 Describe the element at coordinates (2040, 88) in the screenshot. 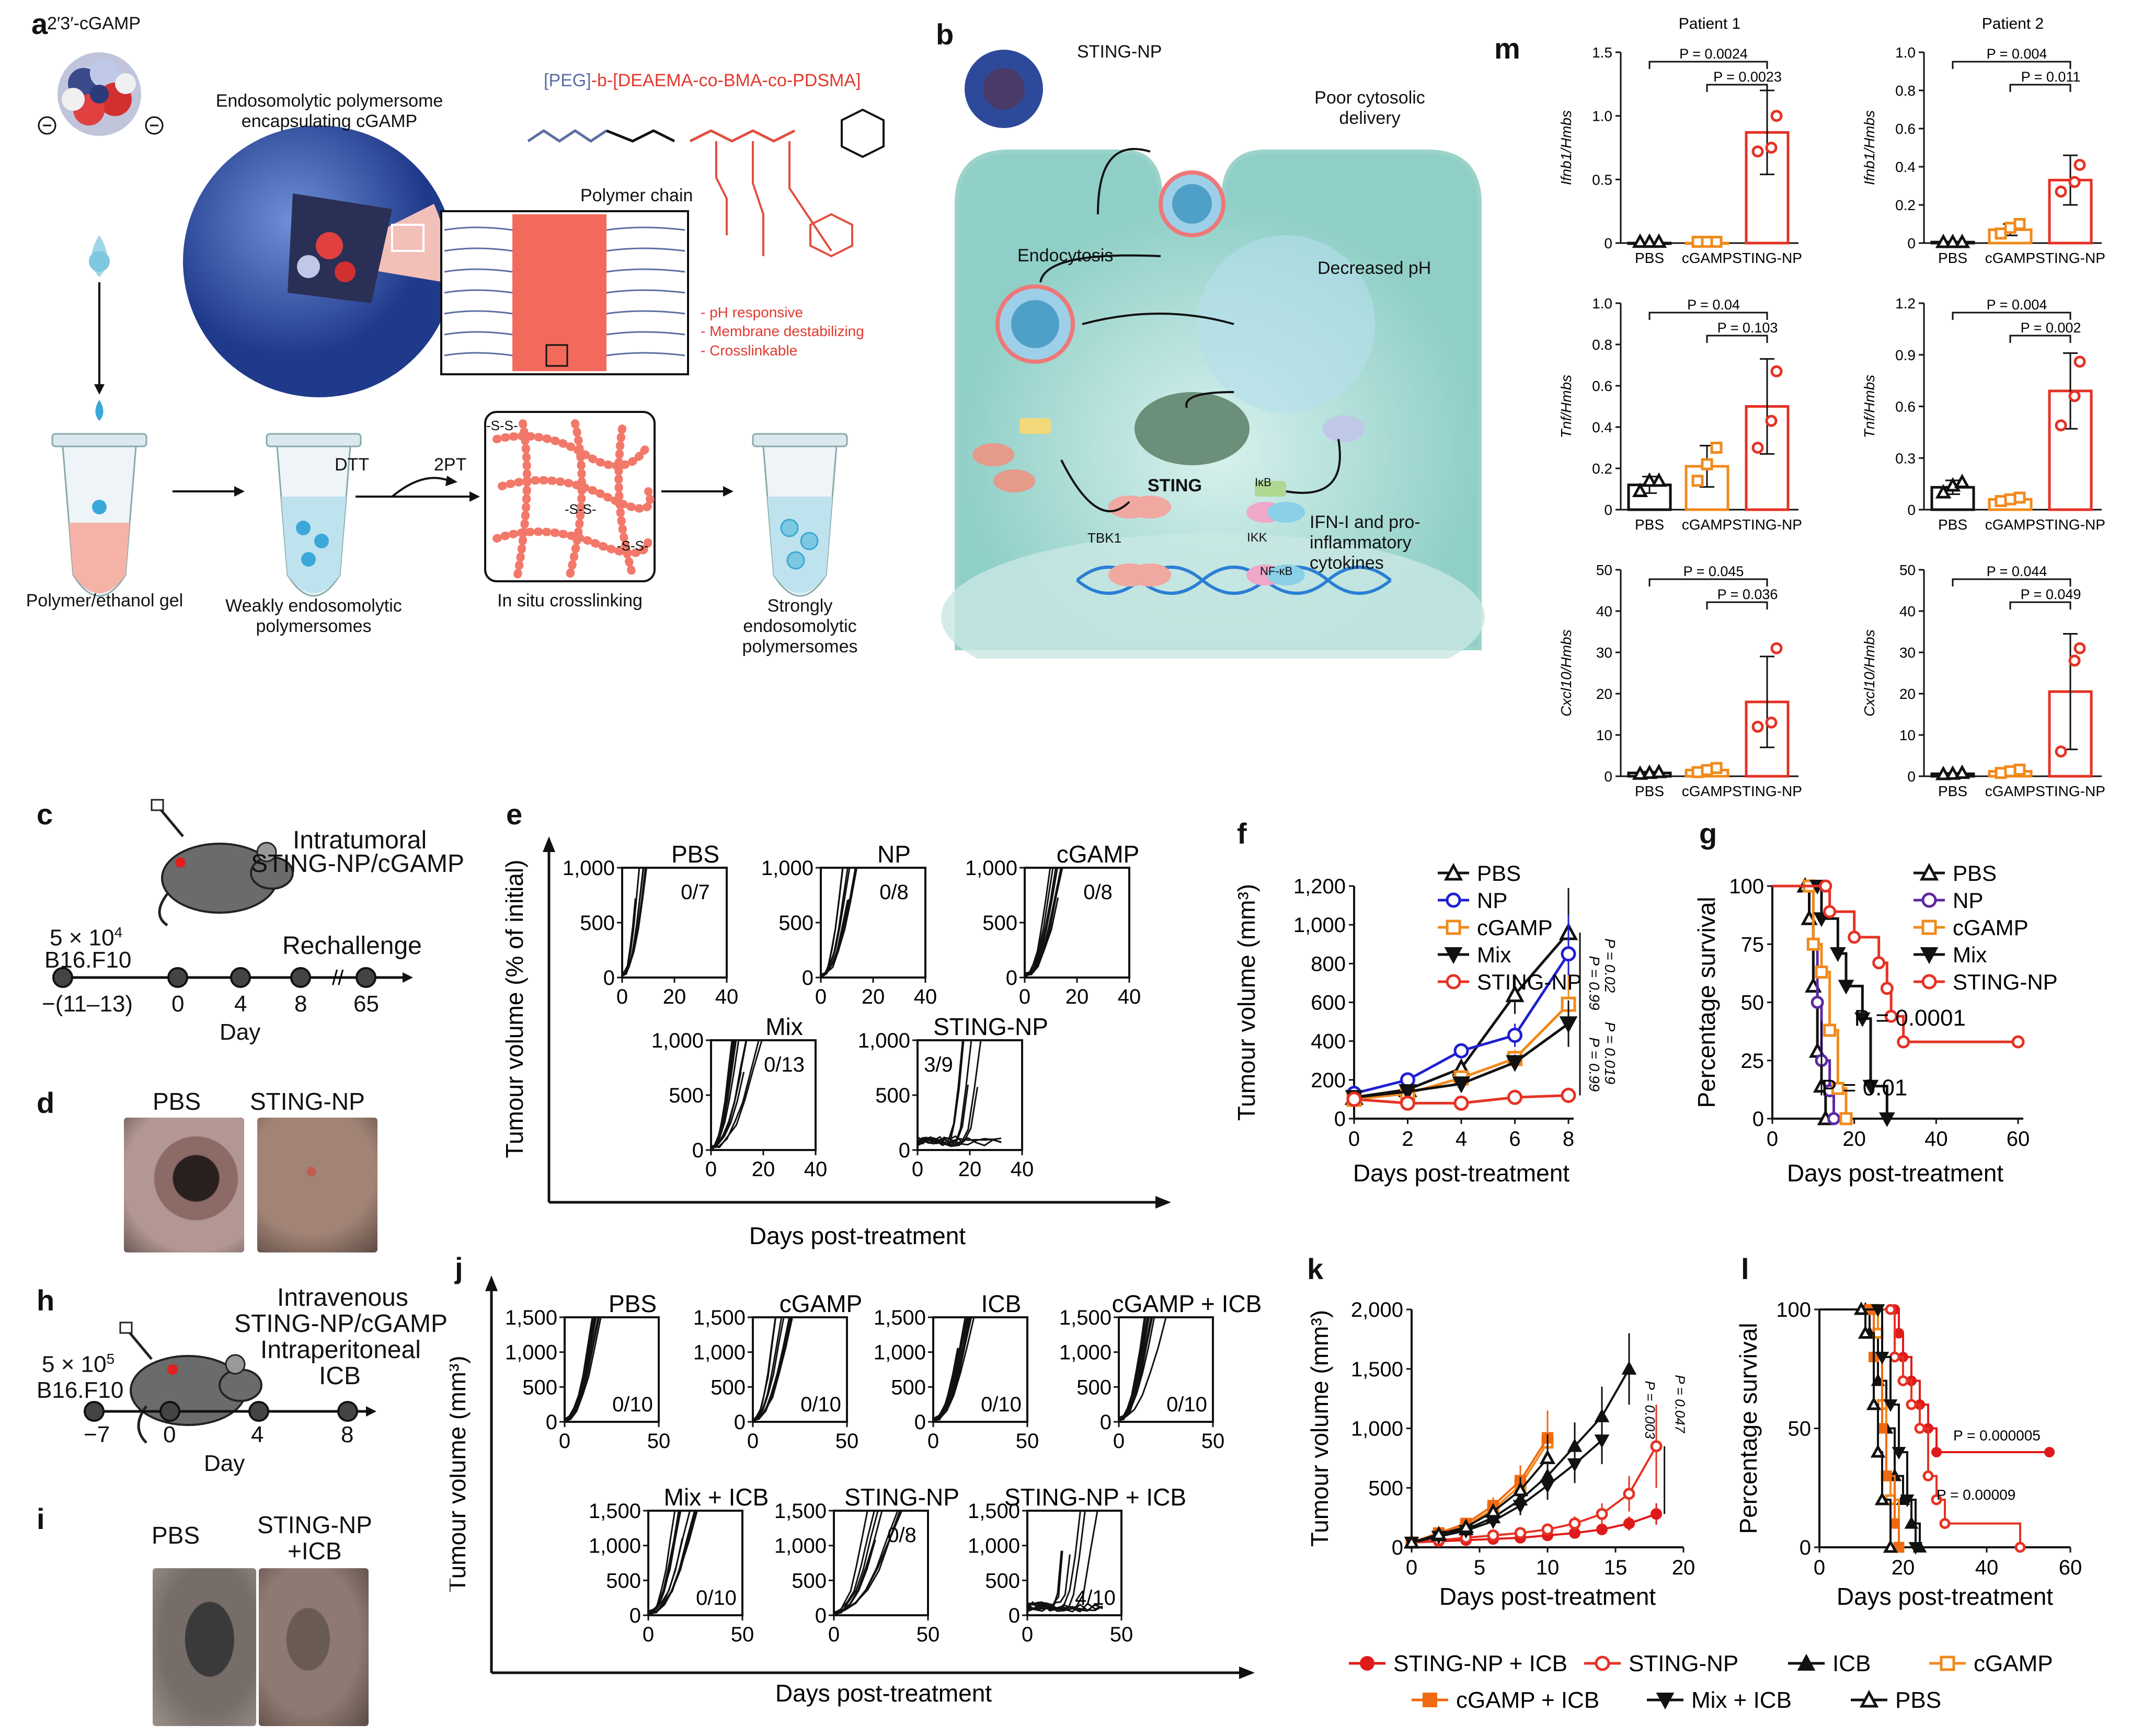

I see `m-bracket-bottom` at that location.